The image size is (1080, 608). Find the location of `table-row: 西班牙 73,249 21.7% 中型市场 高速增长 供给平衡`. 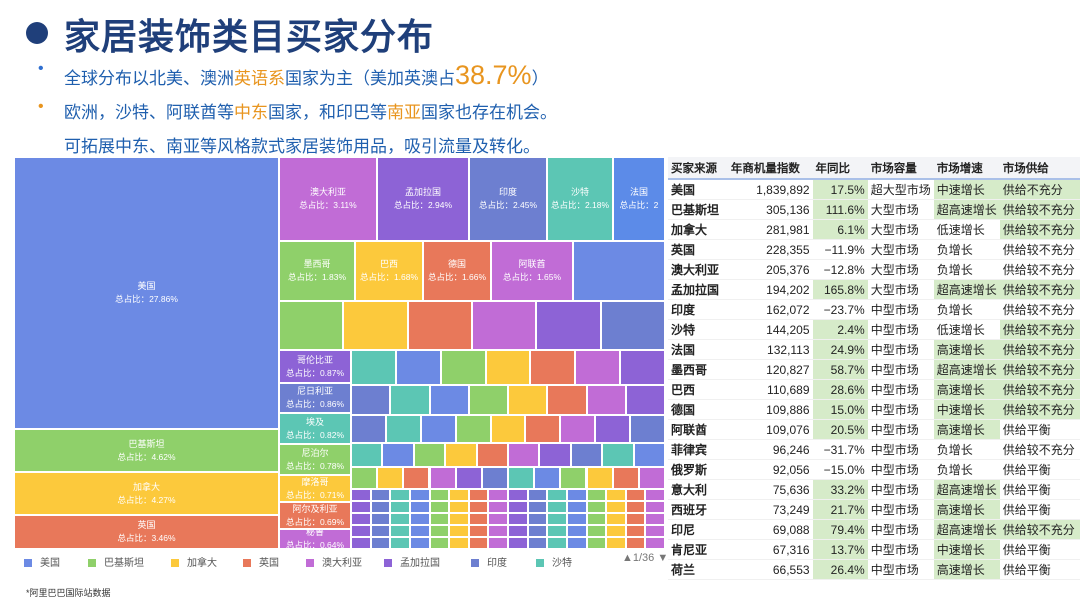

table-row: 西班牙 73,249 21.7% 中型市场 高速增长 供给平衡 is located at coordinates (874, 509).